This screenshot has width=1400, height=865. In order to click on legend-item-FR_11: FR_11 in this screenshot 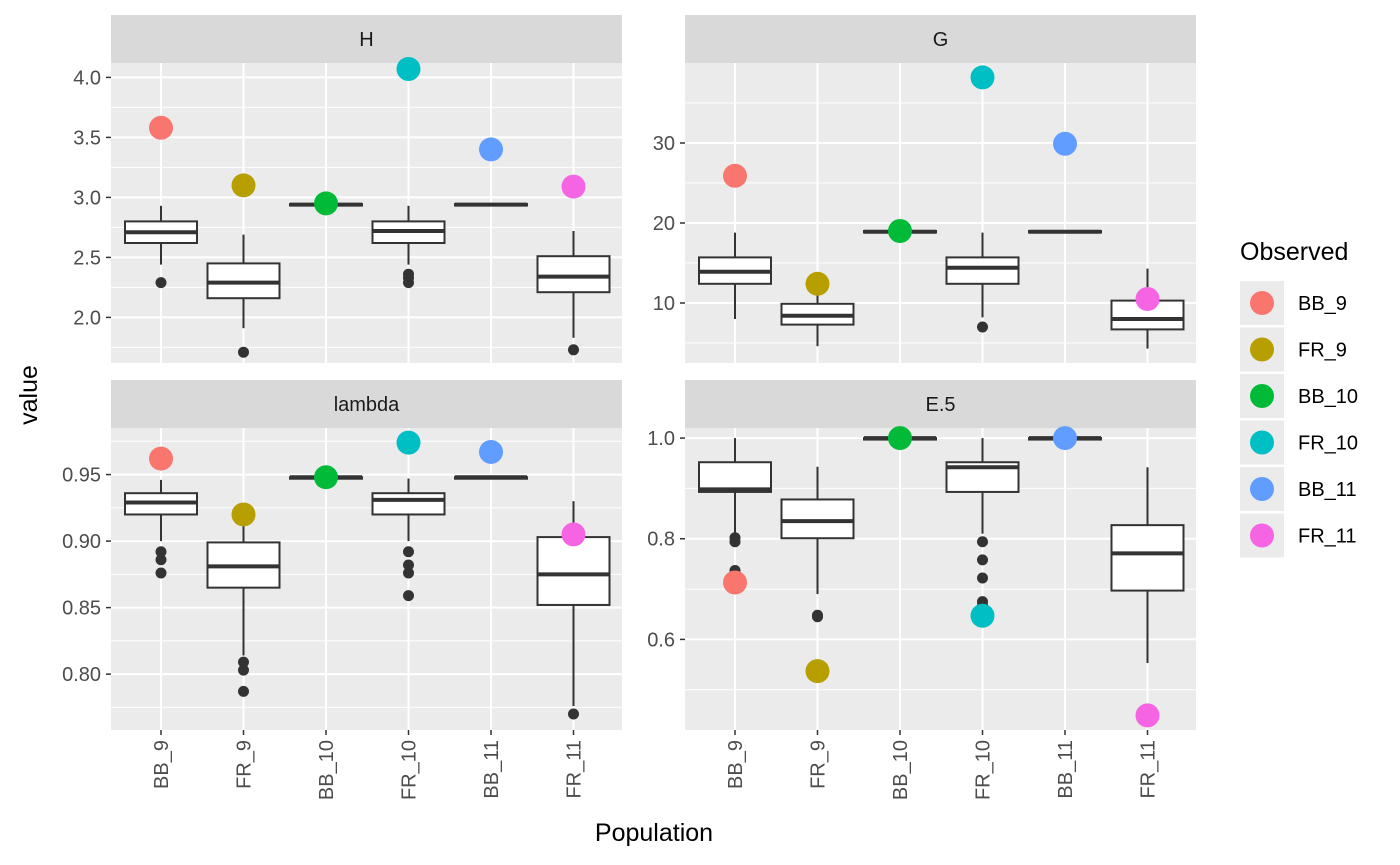, I will do `click(1298, 535)`.